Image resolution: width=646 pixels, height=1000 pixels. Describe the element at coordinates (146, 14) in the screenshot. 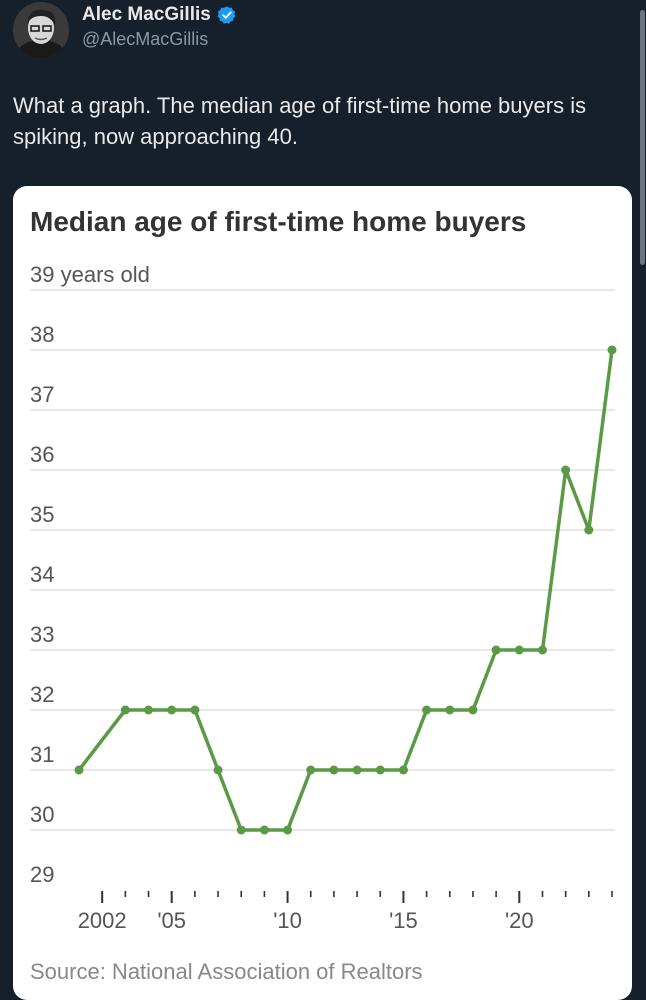

I see `display-name: Alec MacGillis` at that location.